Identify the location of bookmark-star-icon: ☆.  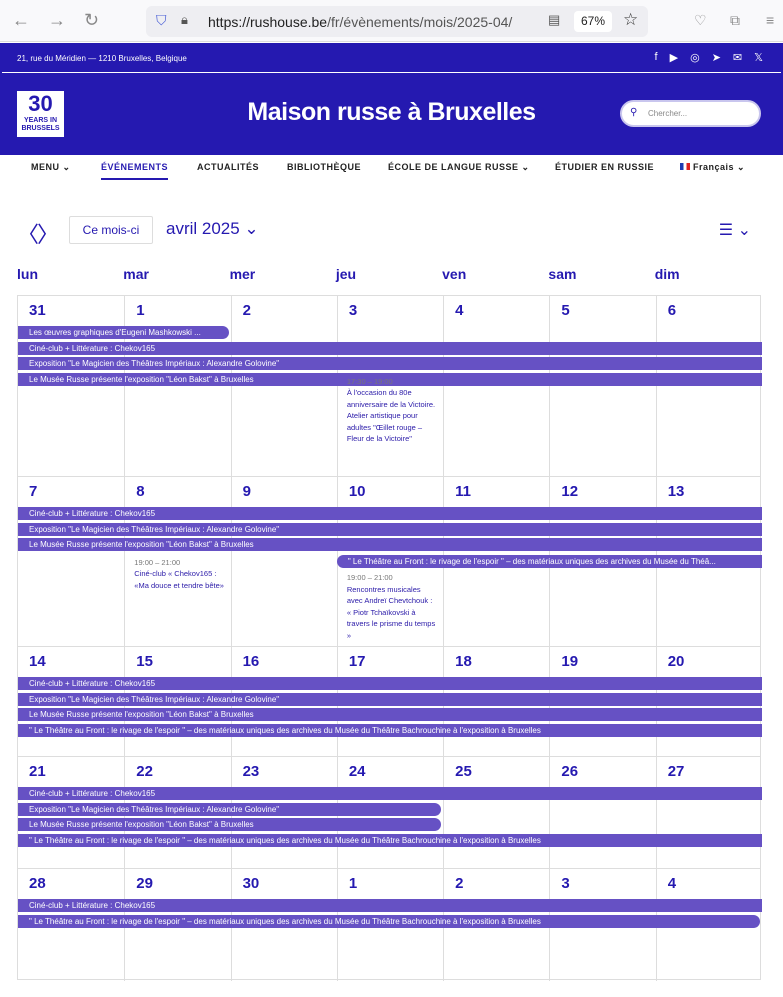
(631, 19).